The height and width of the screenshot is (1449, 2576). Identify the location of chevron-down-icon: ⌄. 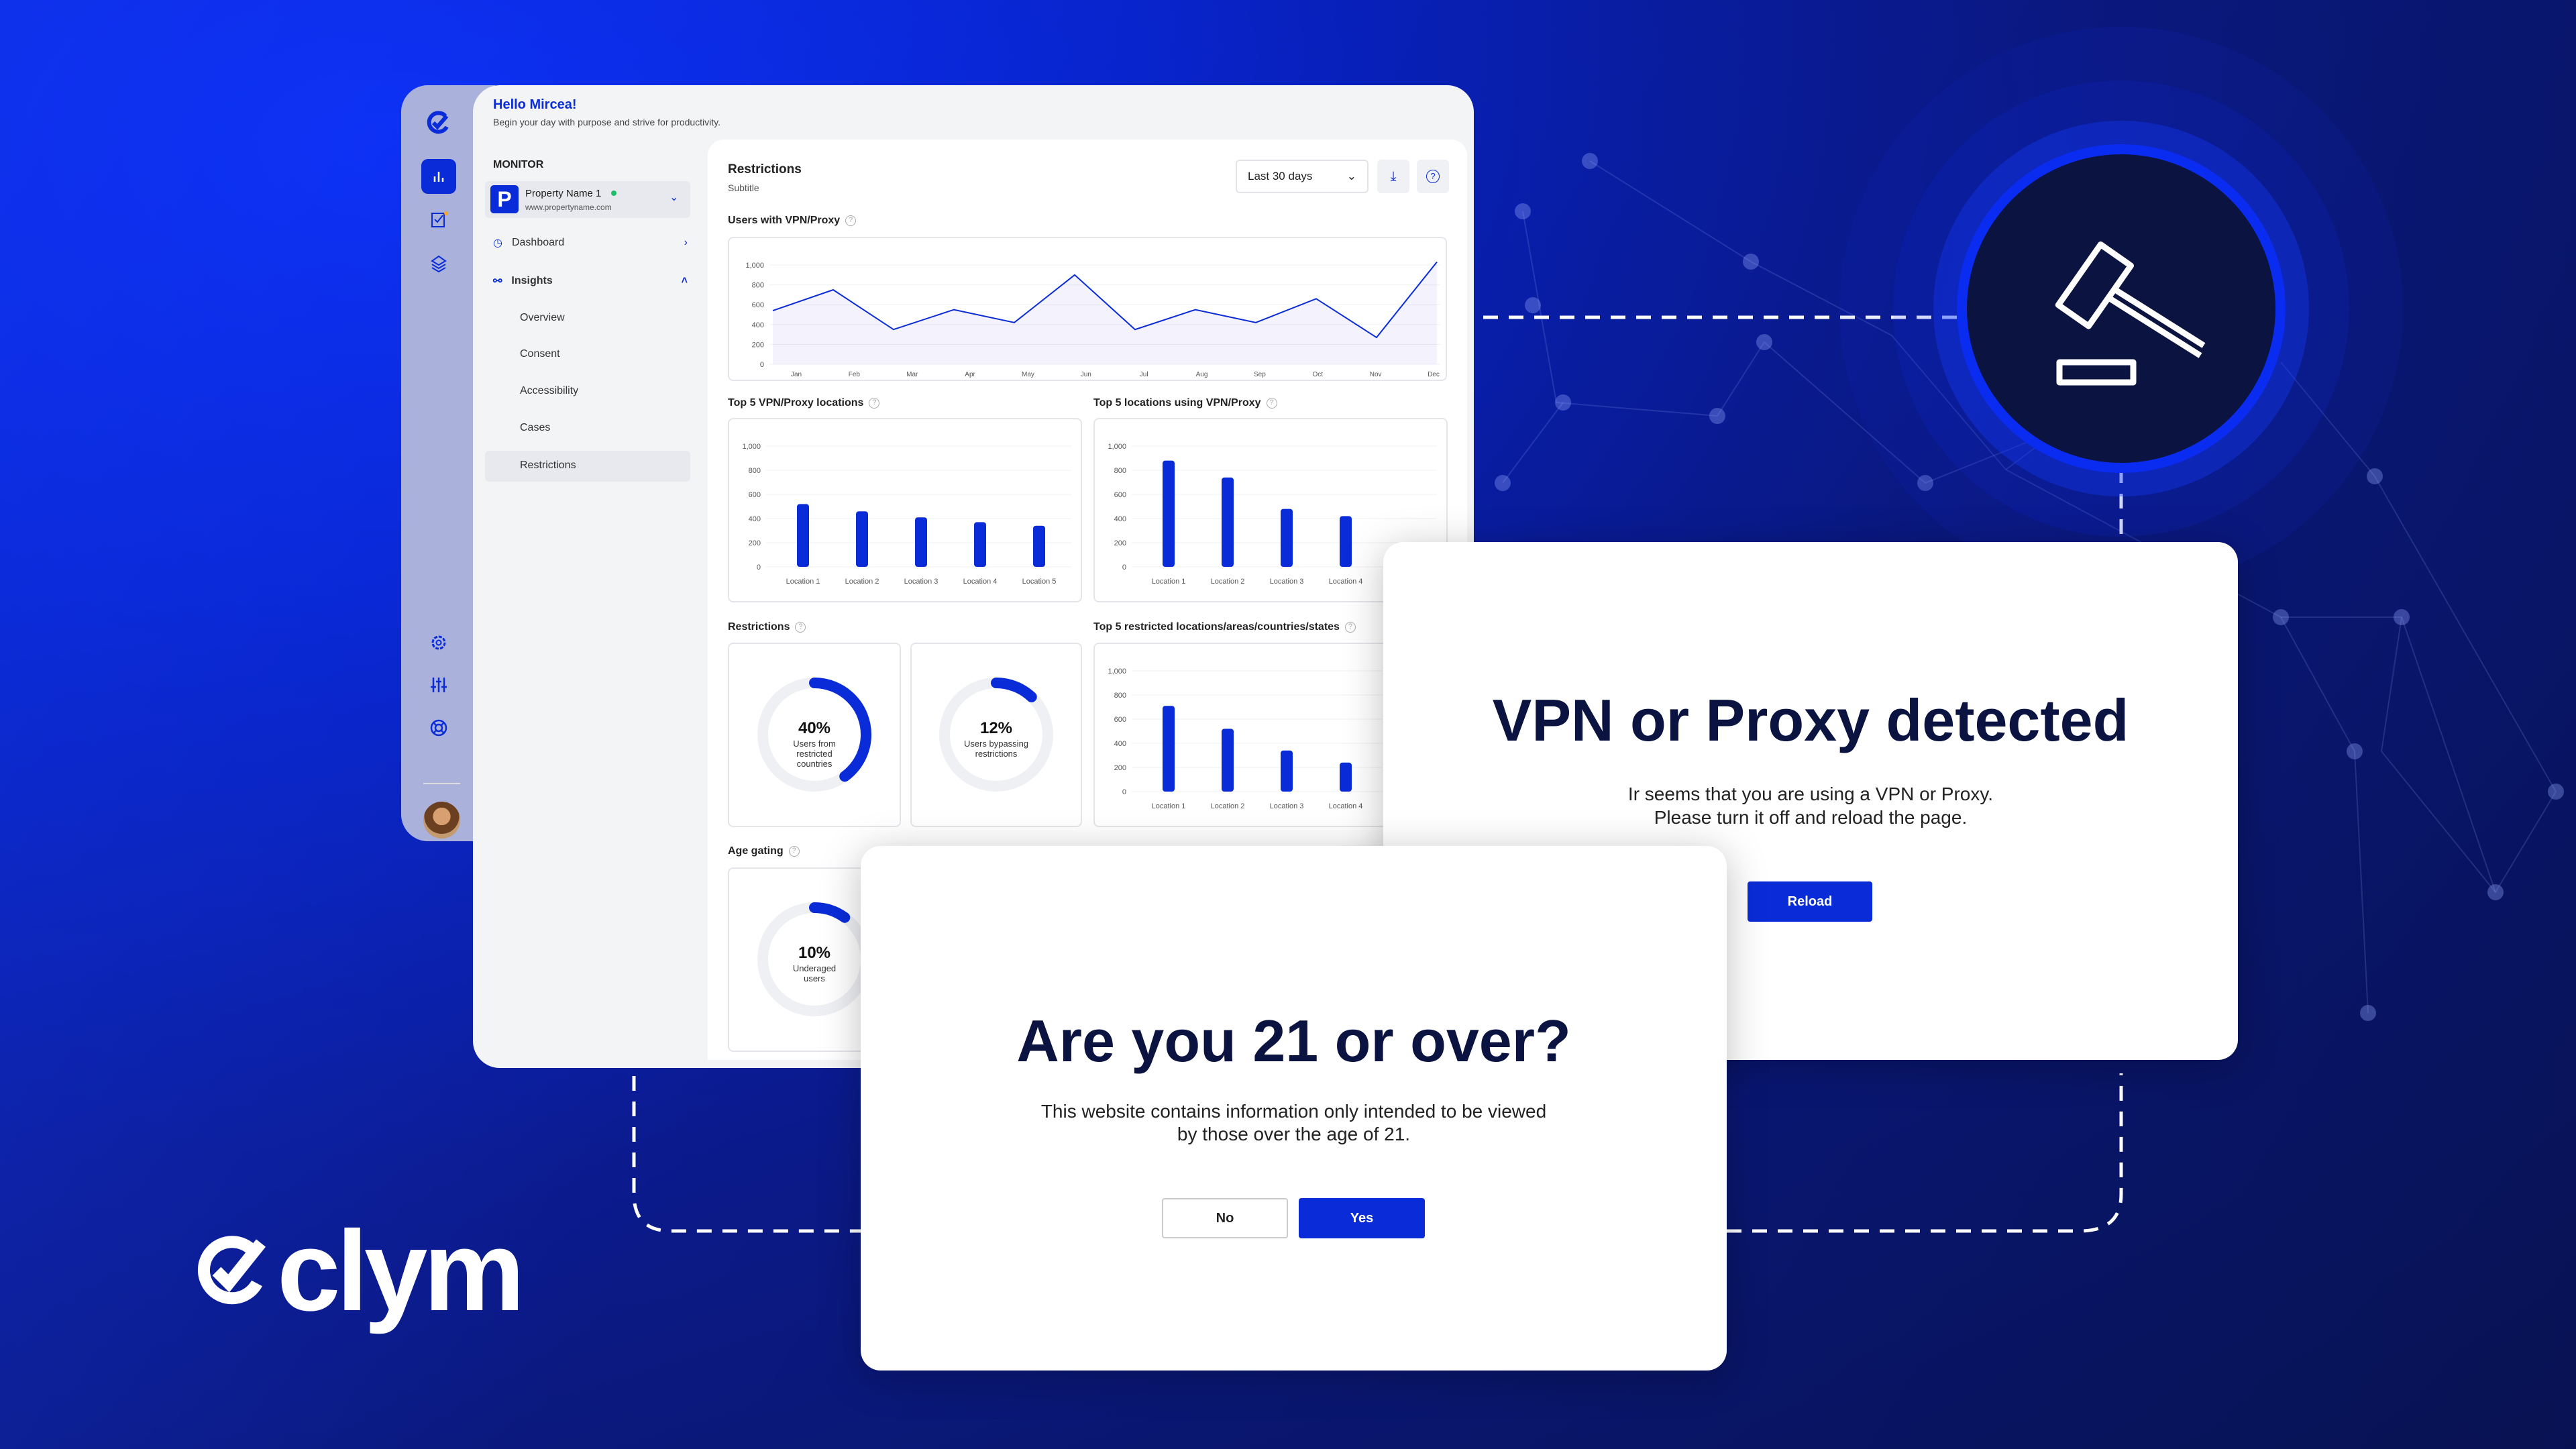
(1351, 176).